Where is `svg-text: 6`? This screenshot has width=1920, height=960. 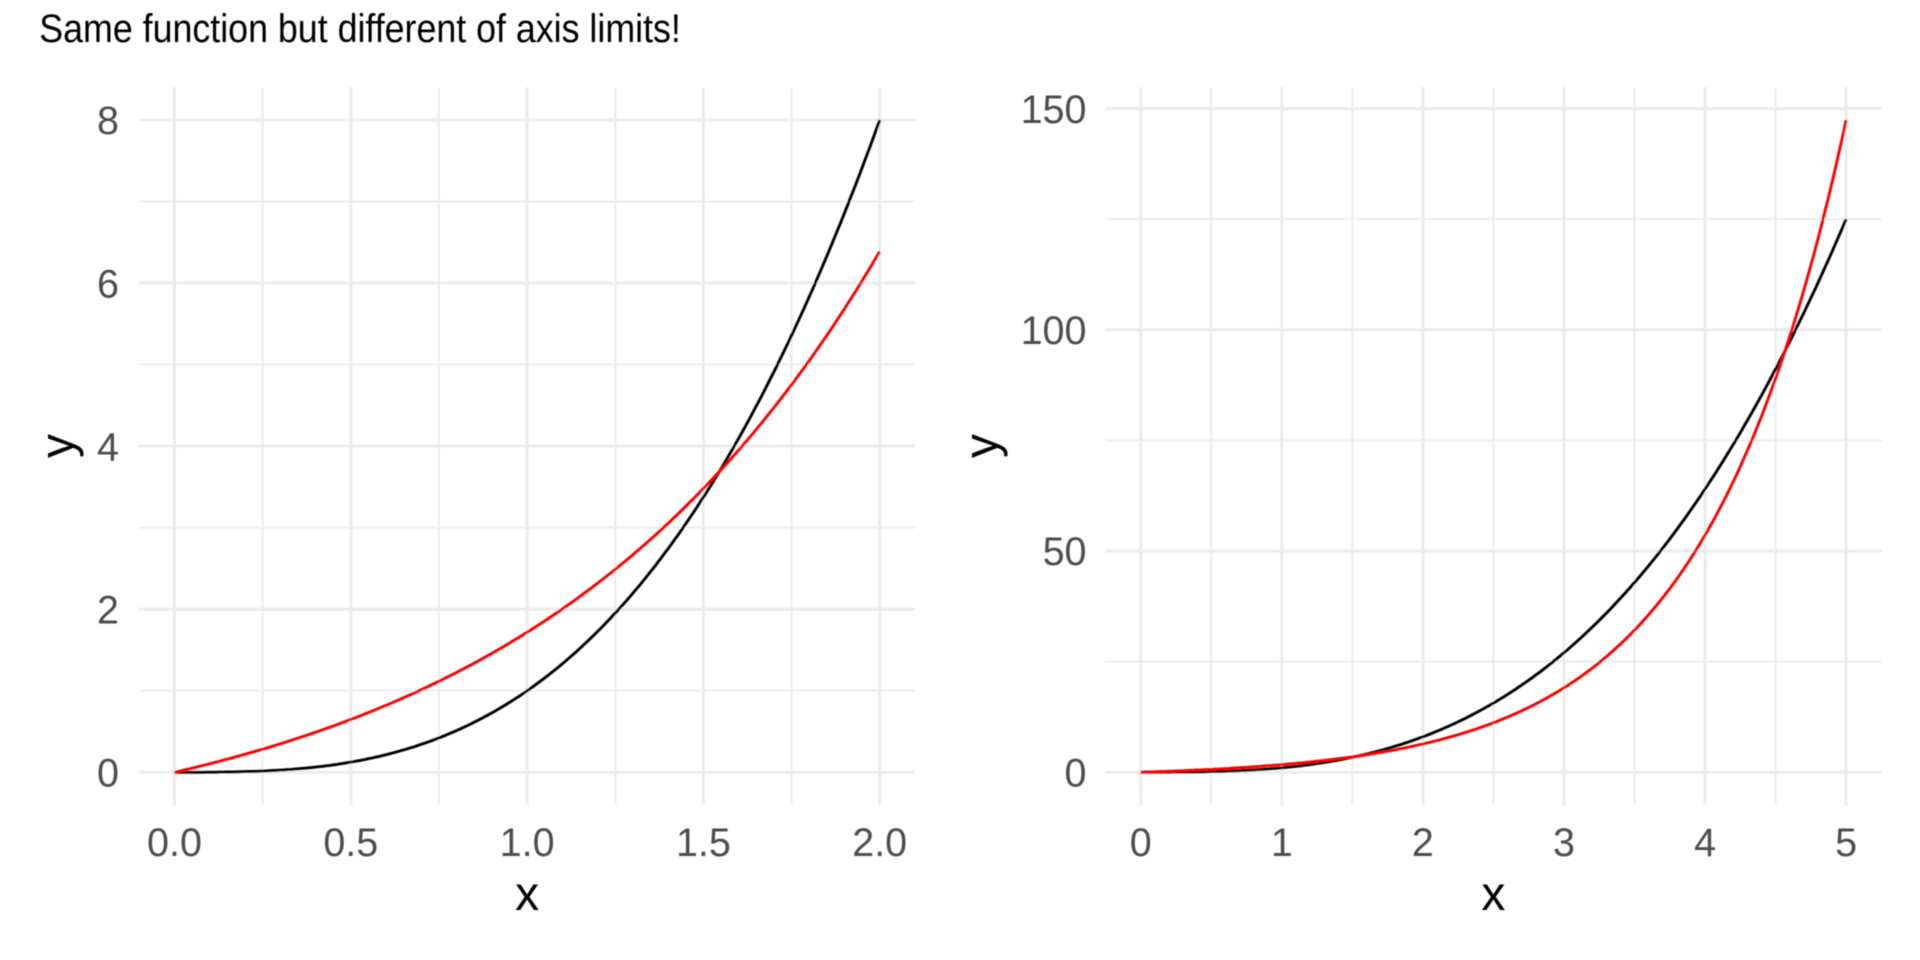
svg-text: 6 is located at coordinates (108, 284).